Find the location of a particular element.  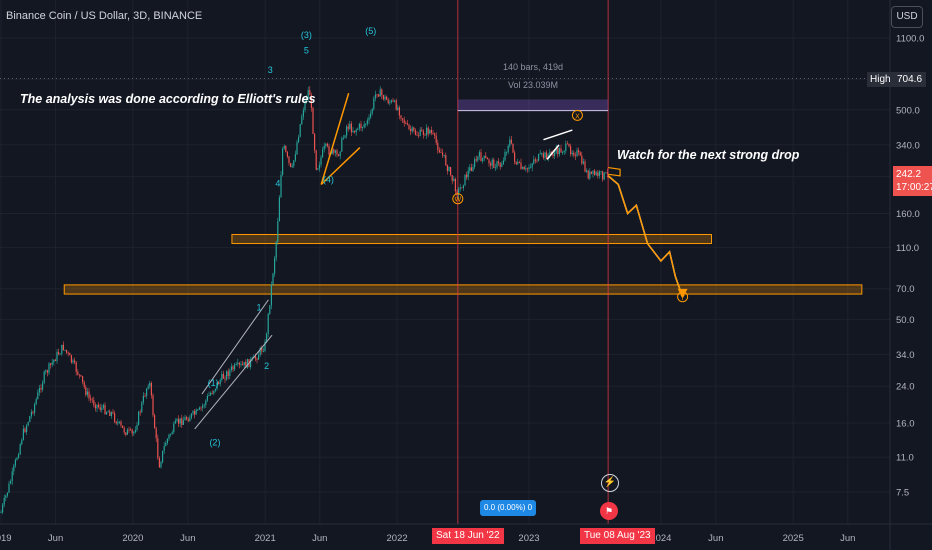

price-tick-label: 16.0 is located at coordinates (905, 424).